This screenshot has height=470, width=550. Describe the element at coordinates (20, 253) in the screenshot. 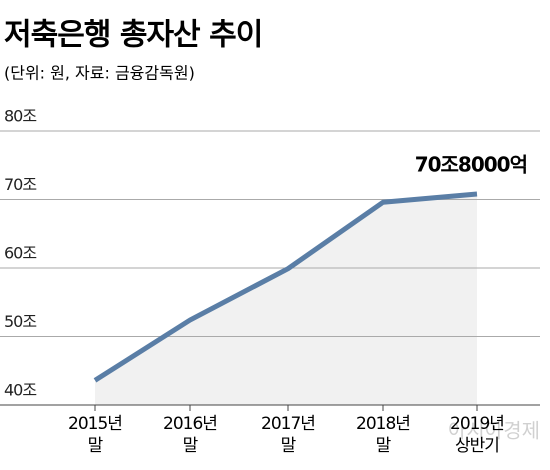

I see `y-tick-label: 60조` at that location.